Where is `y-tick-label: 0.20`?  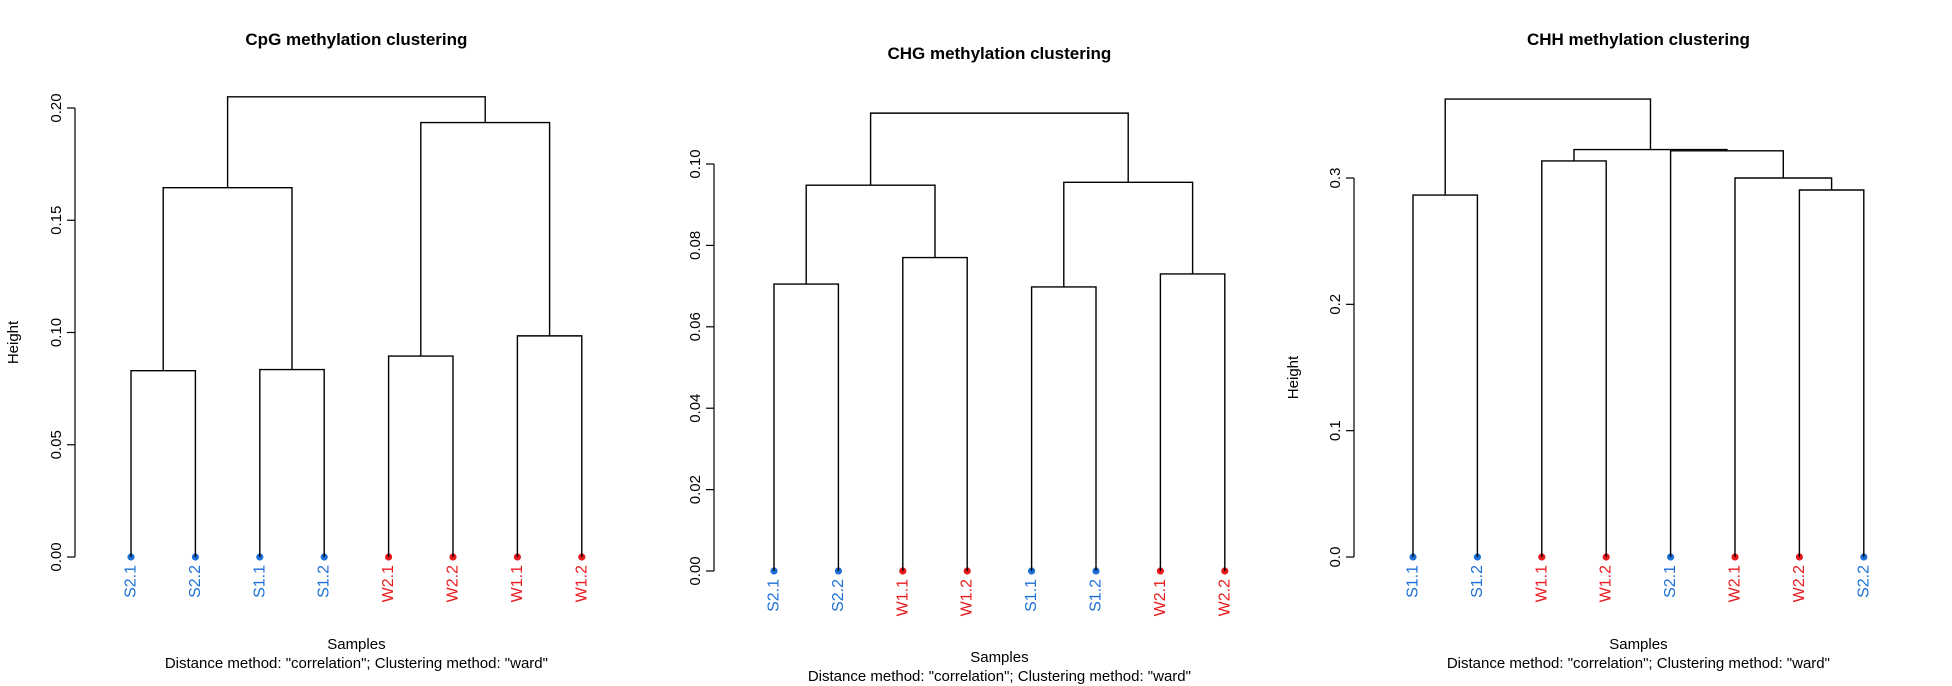
y-tick-label: 0.20 is located at coordinates (56, 107).